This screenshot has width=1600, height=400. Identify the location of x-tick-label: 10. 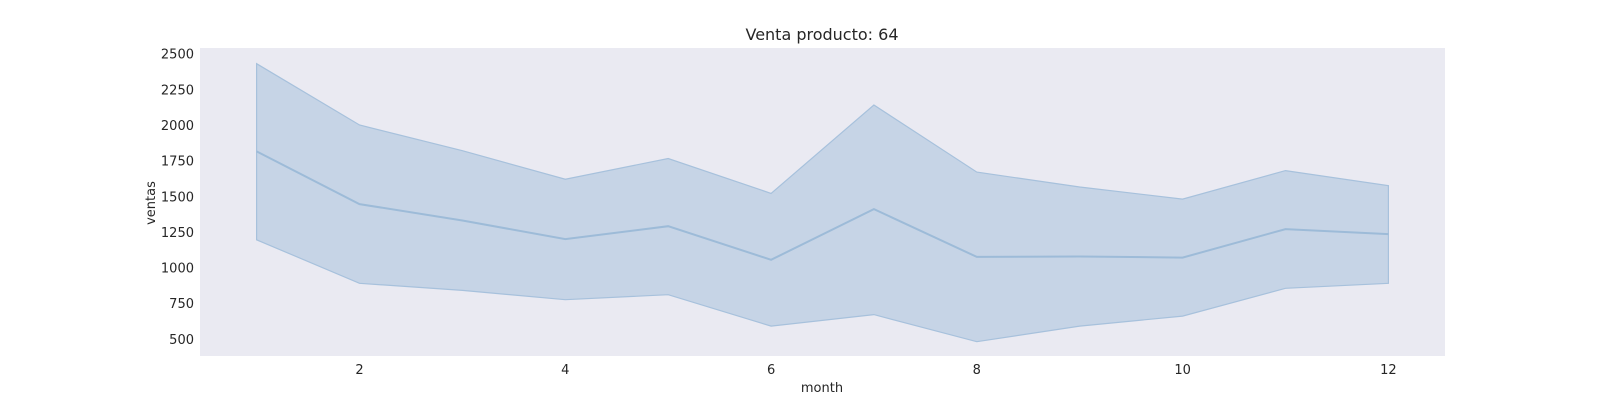
(1182, 370).